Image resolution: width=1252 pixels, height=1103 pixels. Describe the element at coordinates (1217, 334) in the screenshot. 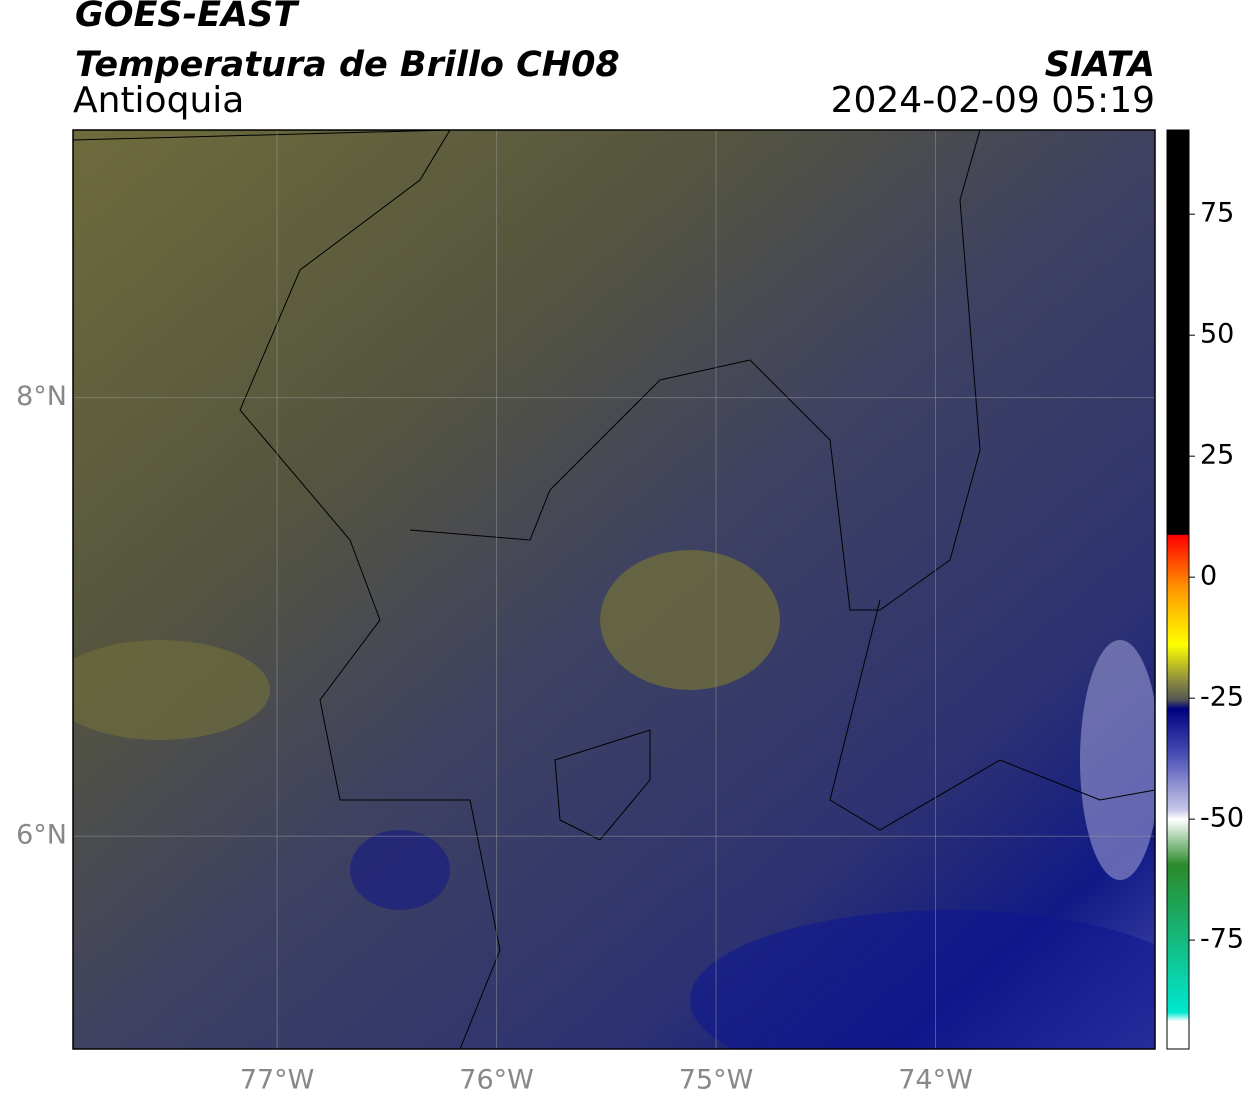

I see `colorbar-tick-label: 50` at that location.